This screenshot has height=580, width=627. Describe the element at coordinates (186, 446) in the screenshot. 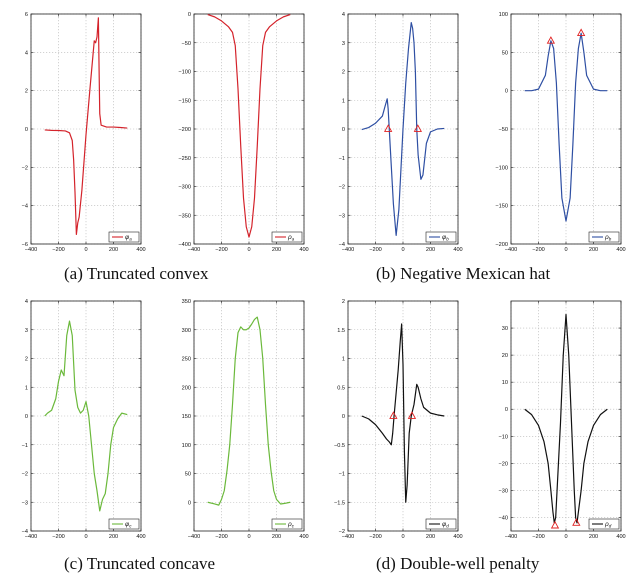

I see `y-tick-label: 100` at that location.